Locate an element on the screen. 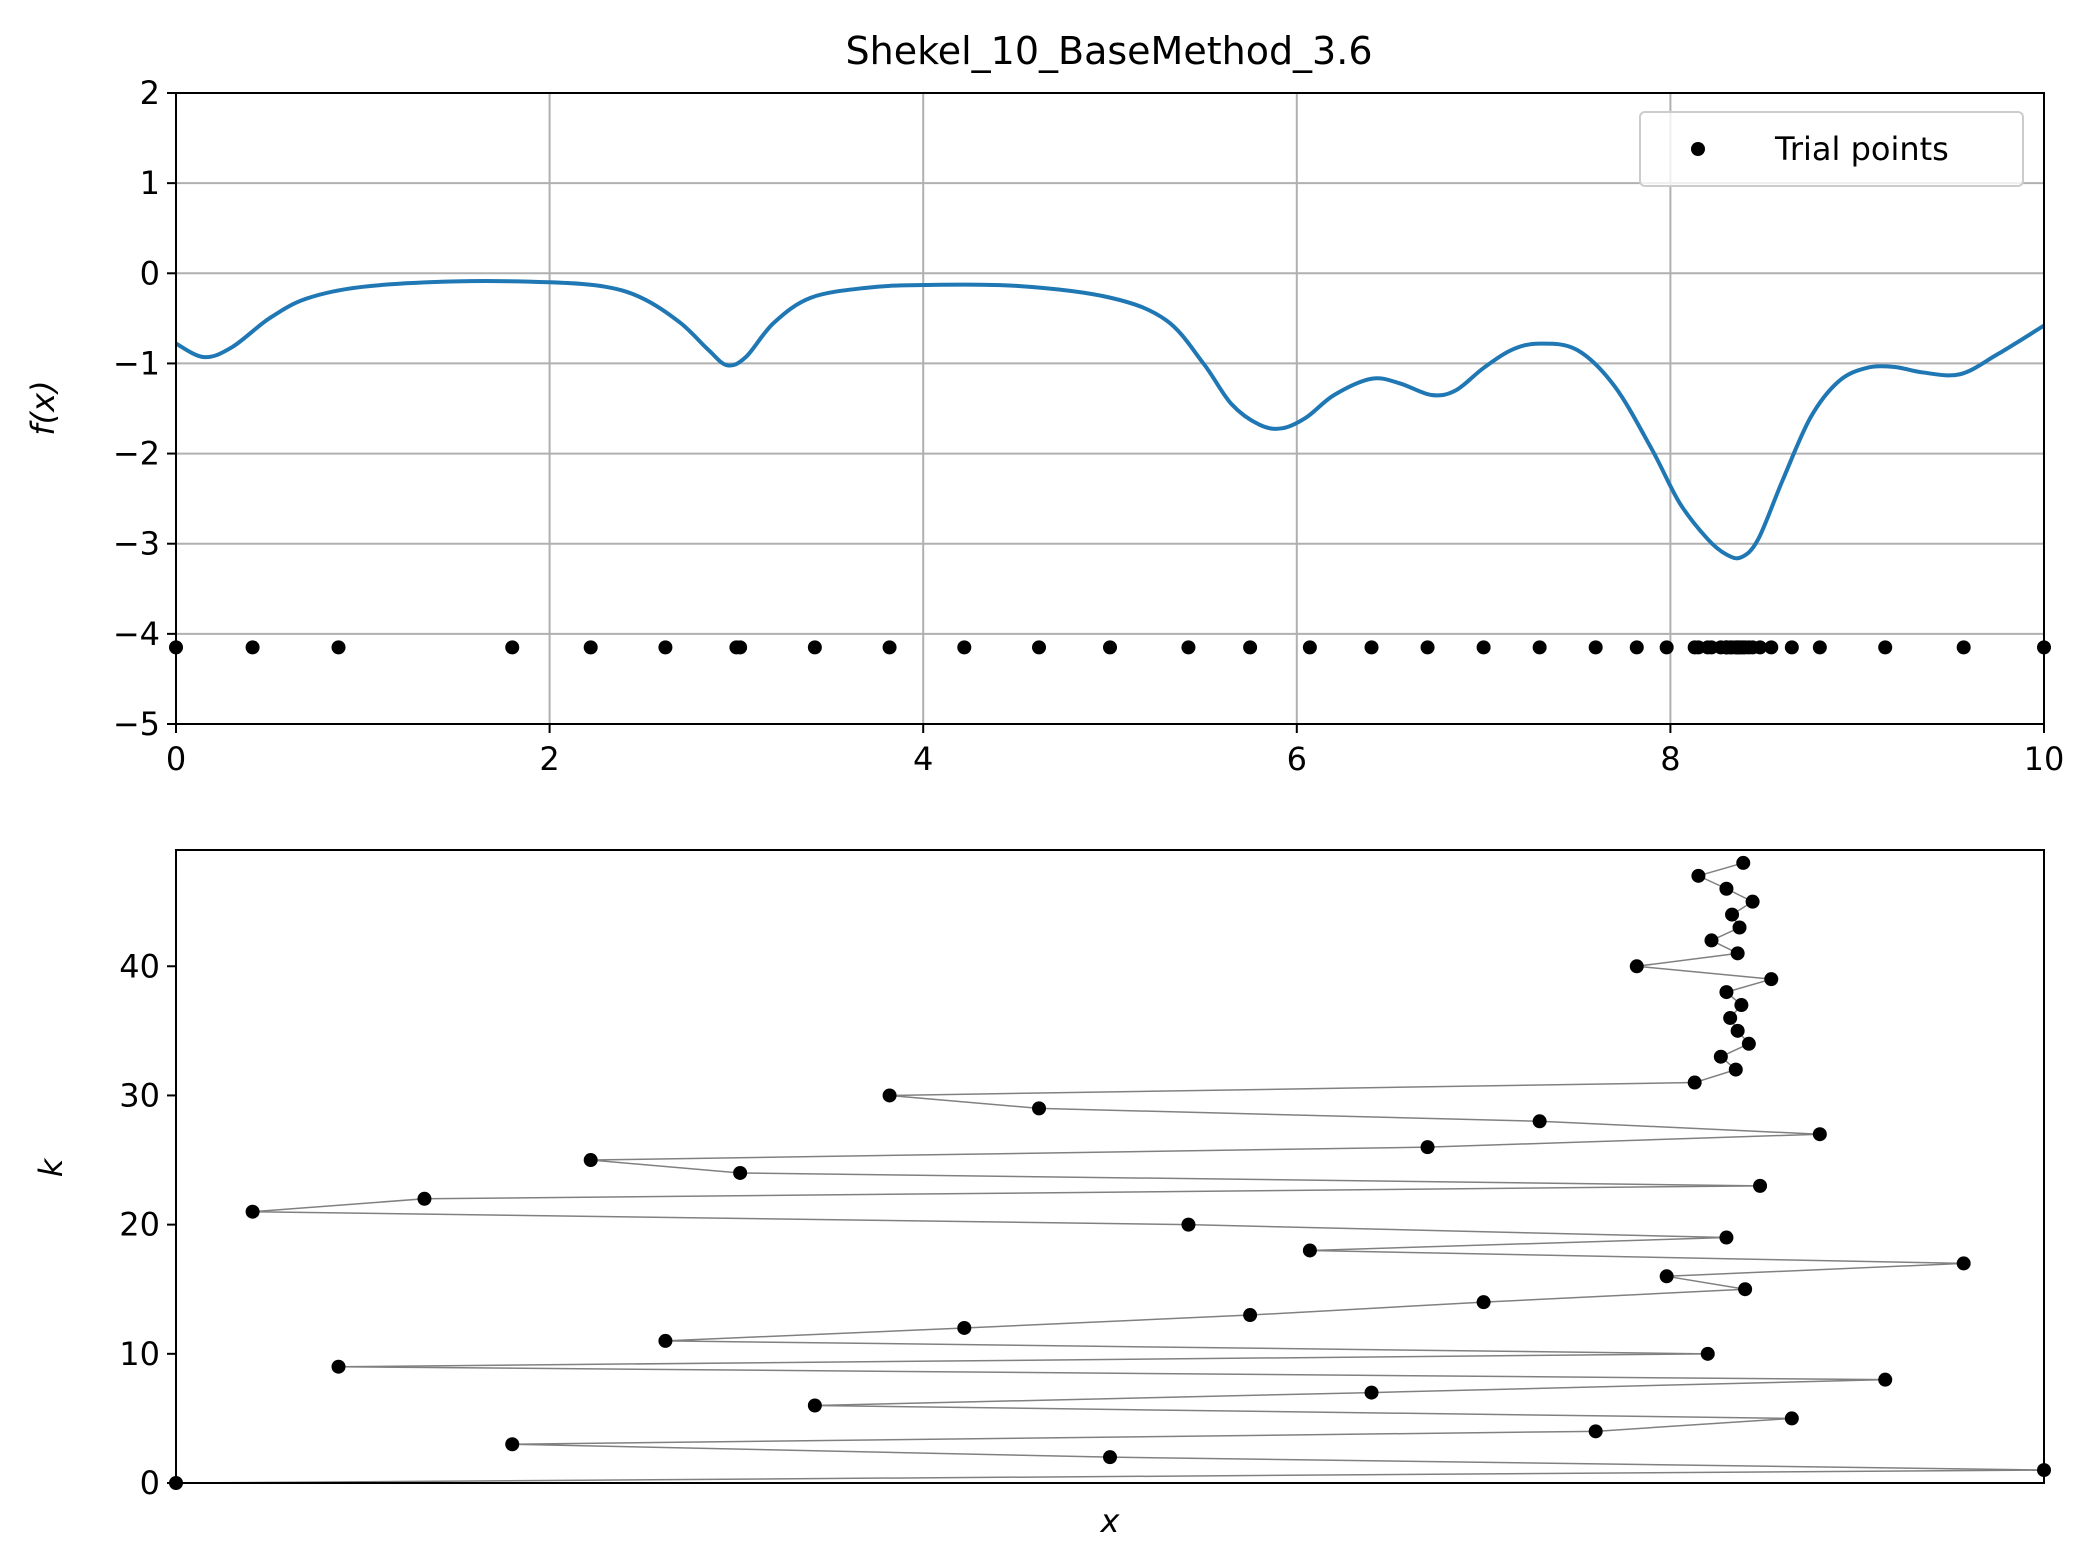 This screenshot has width=2093, height=1565. k-axis-label: k is located at coordinates (51, 1167).